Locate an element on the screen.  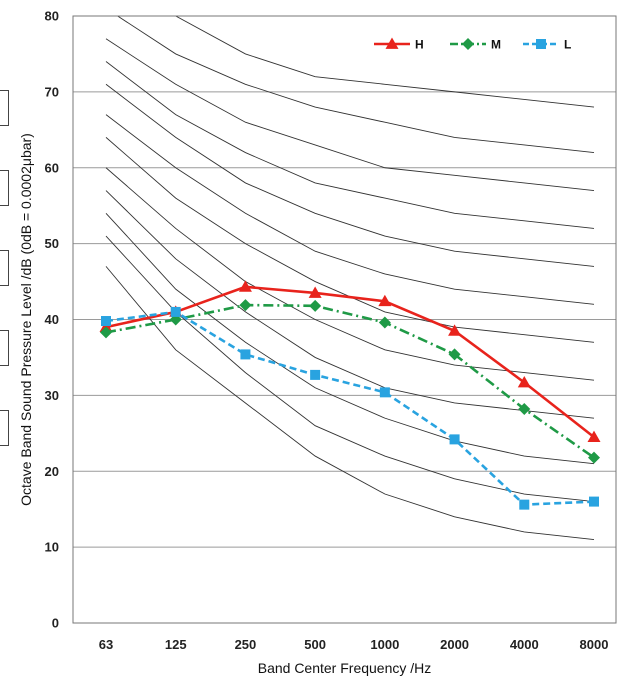
x-tick-label: 8000 is located at coordinates (594, 644).